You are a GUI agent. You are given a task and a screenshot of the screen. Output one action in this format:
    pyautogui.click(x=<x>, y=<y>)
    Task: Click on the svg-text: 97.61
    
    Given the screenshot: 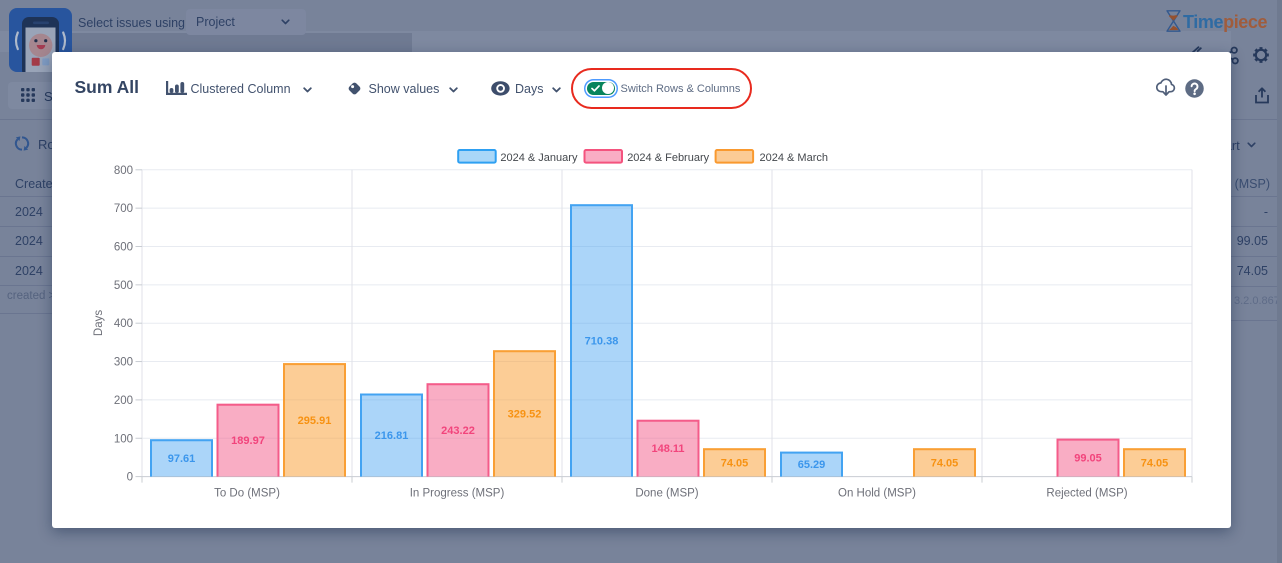 What is the action you would take?
    pyautogui.click(x=182, y=459)
    